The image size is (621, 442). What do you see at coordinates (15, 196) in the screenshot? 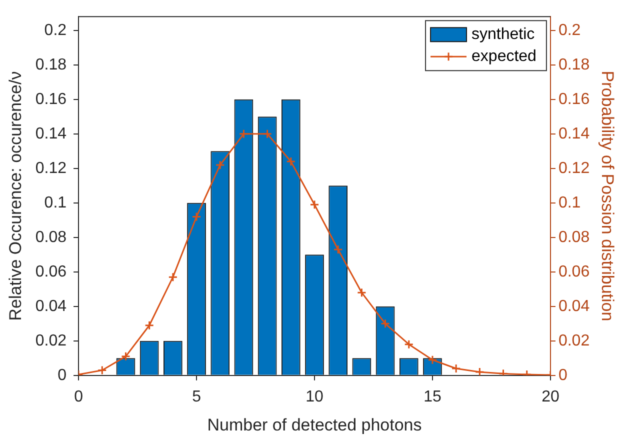
I see `y-axis-title: Relative Occurence: occurence/ν` at bounding box center [15, 196].